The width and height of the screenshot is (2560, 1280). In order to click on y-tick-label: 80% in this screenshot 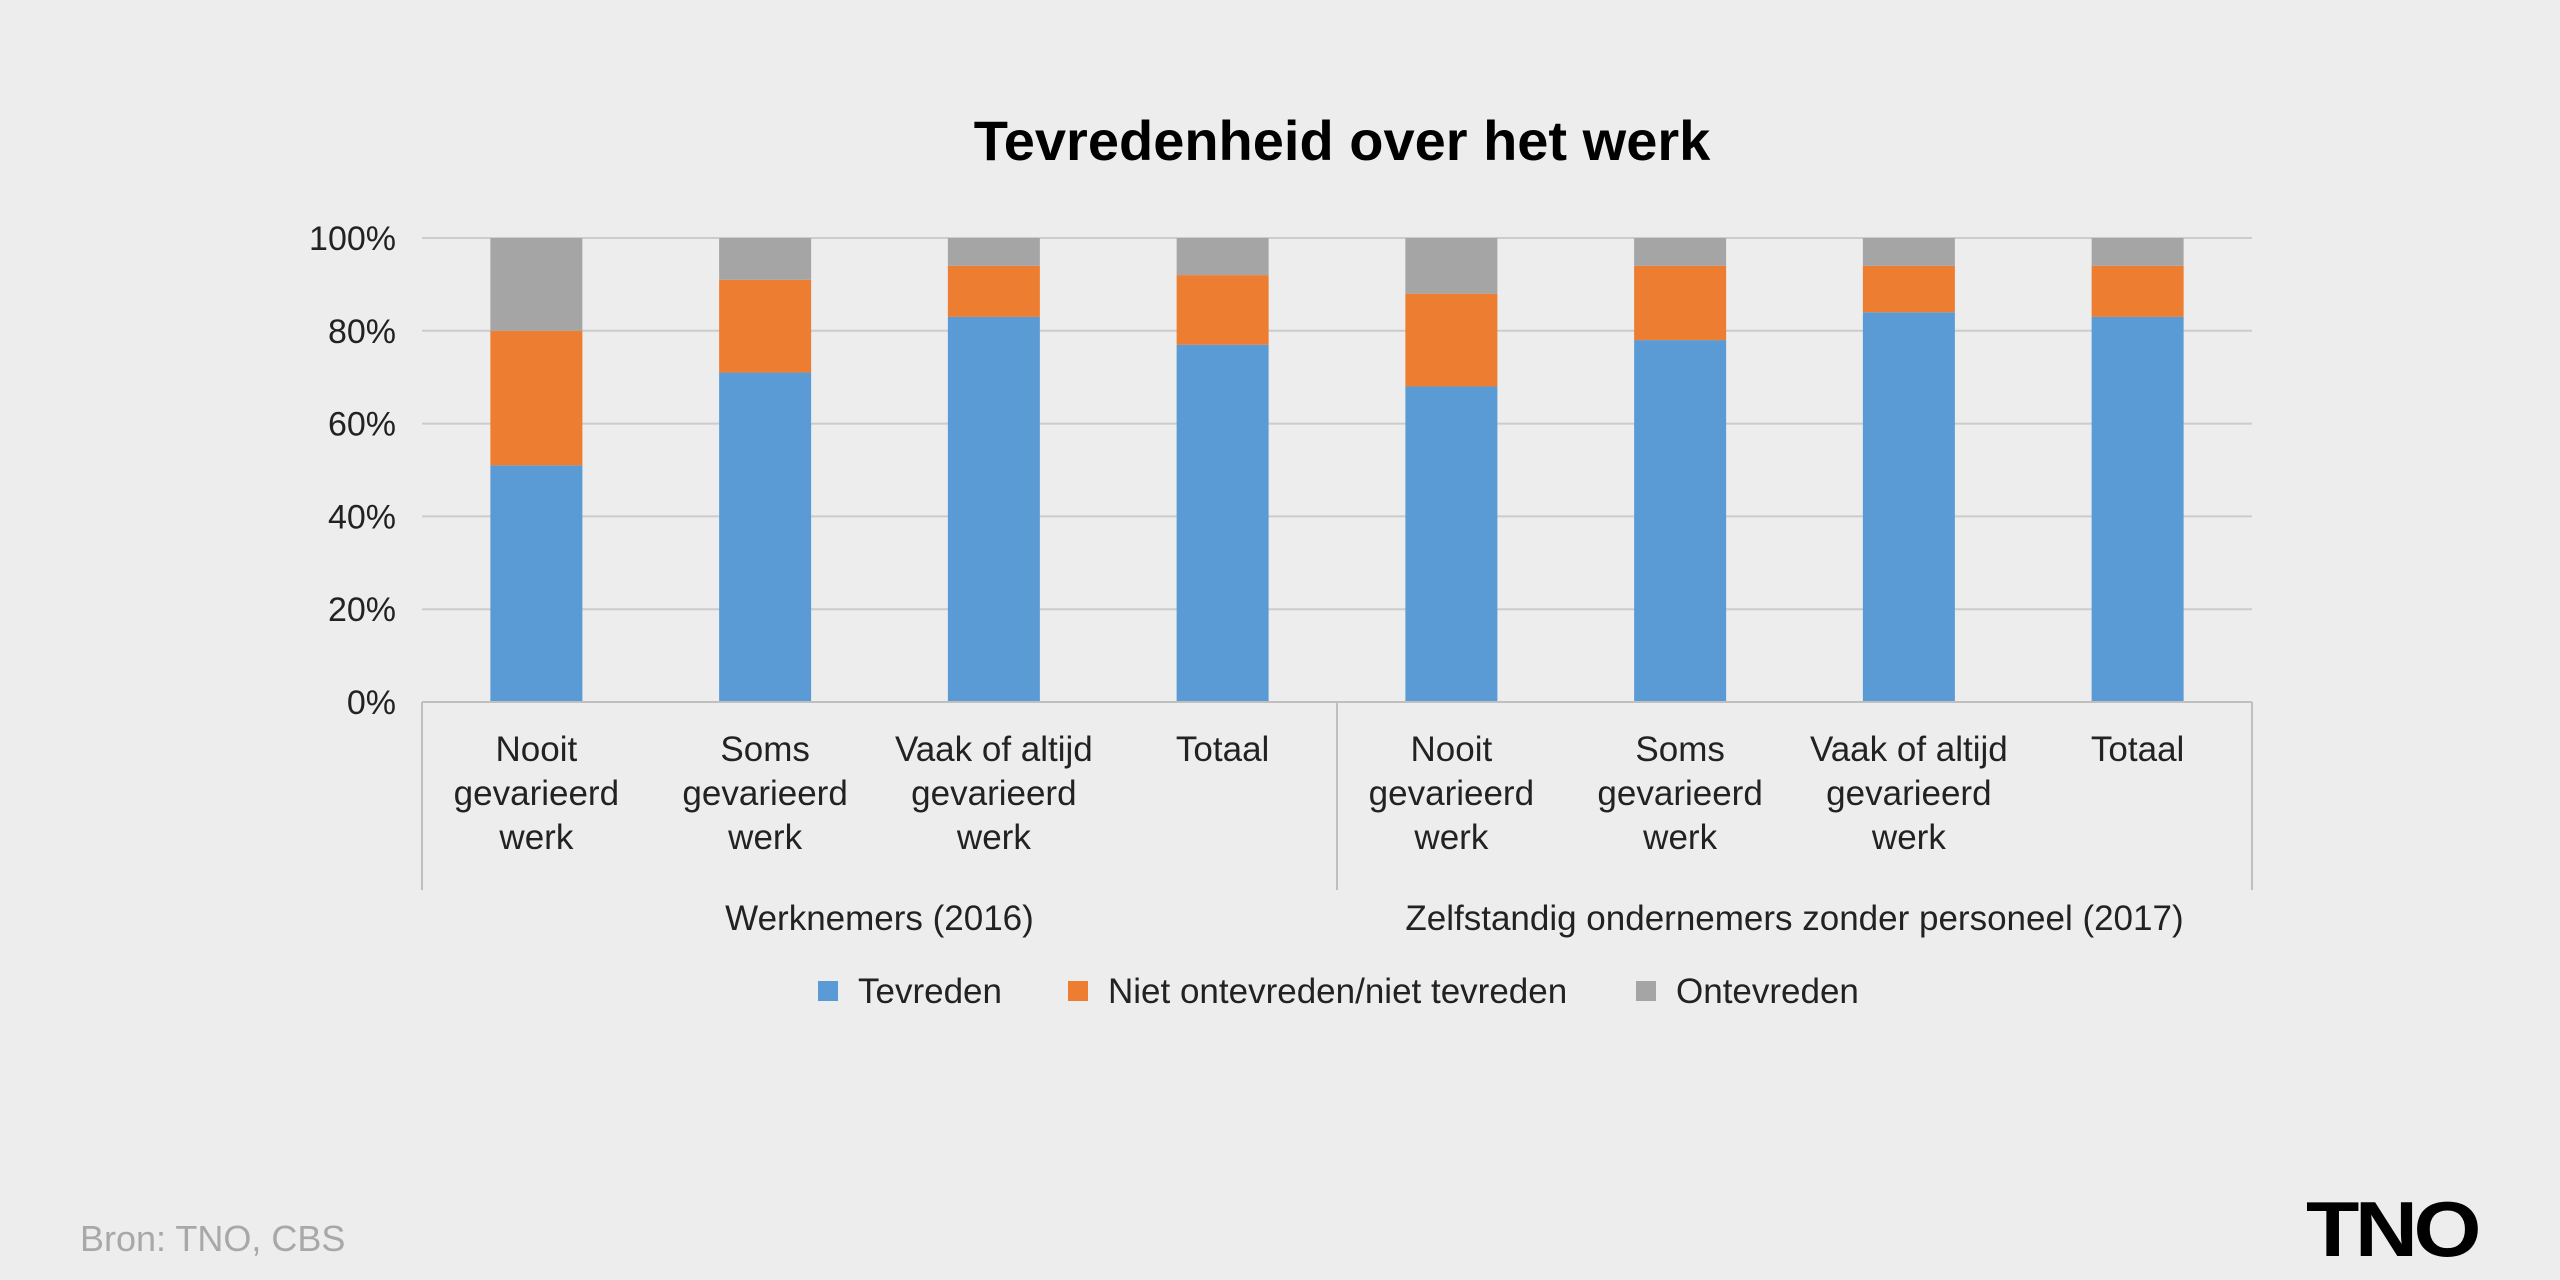, I will do `click(362, 332)`.